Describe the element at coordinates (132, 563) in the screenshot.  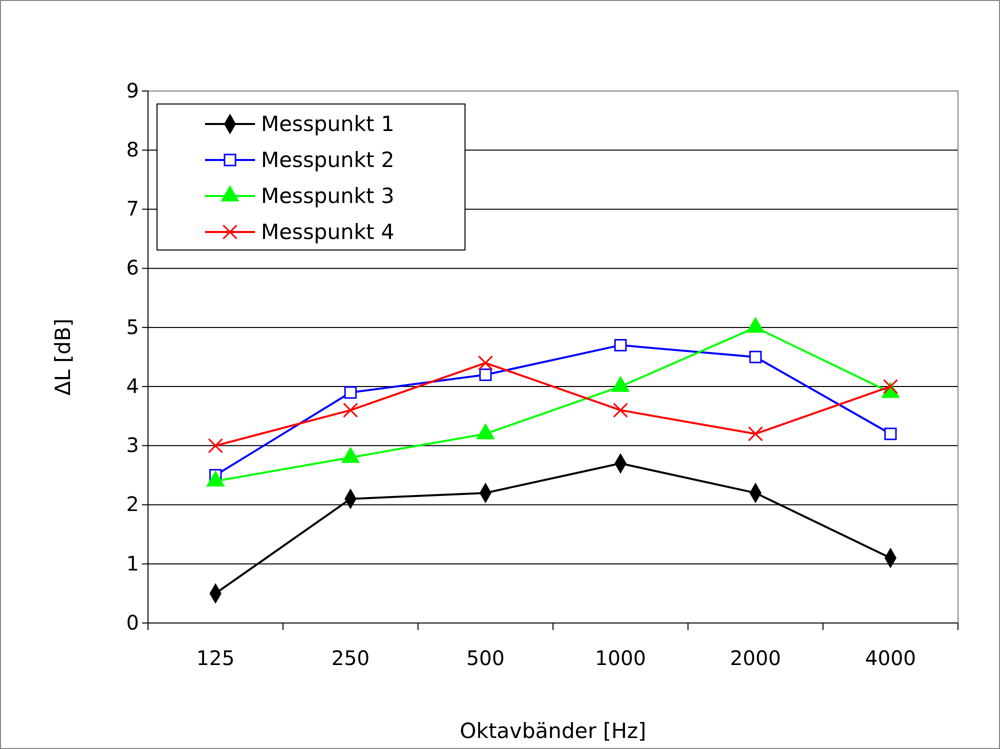
I see `y-tick-label: 1` at that location.